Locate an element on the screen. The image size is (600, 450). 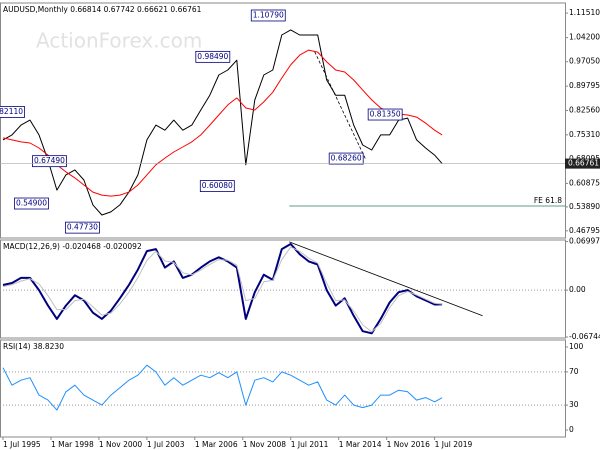
annotation-label: 1.10790 is located at coordinates (268, 14).